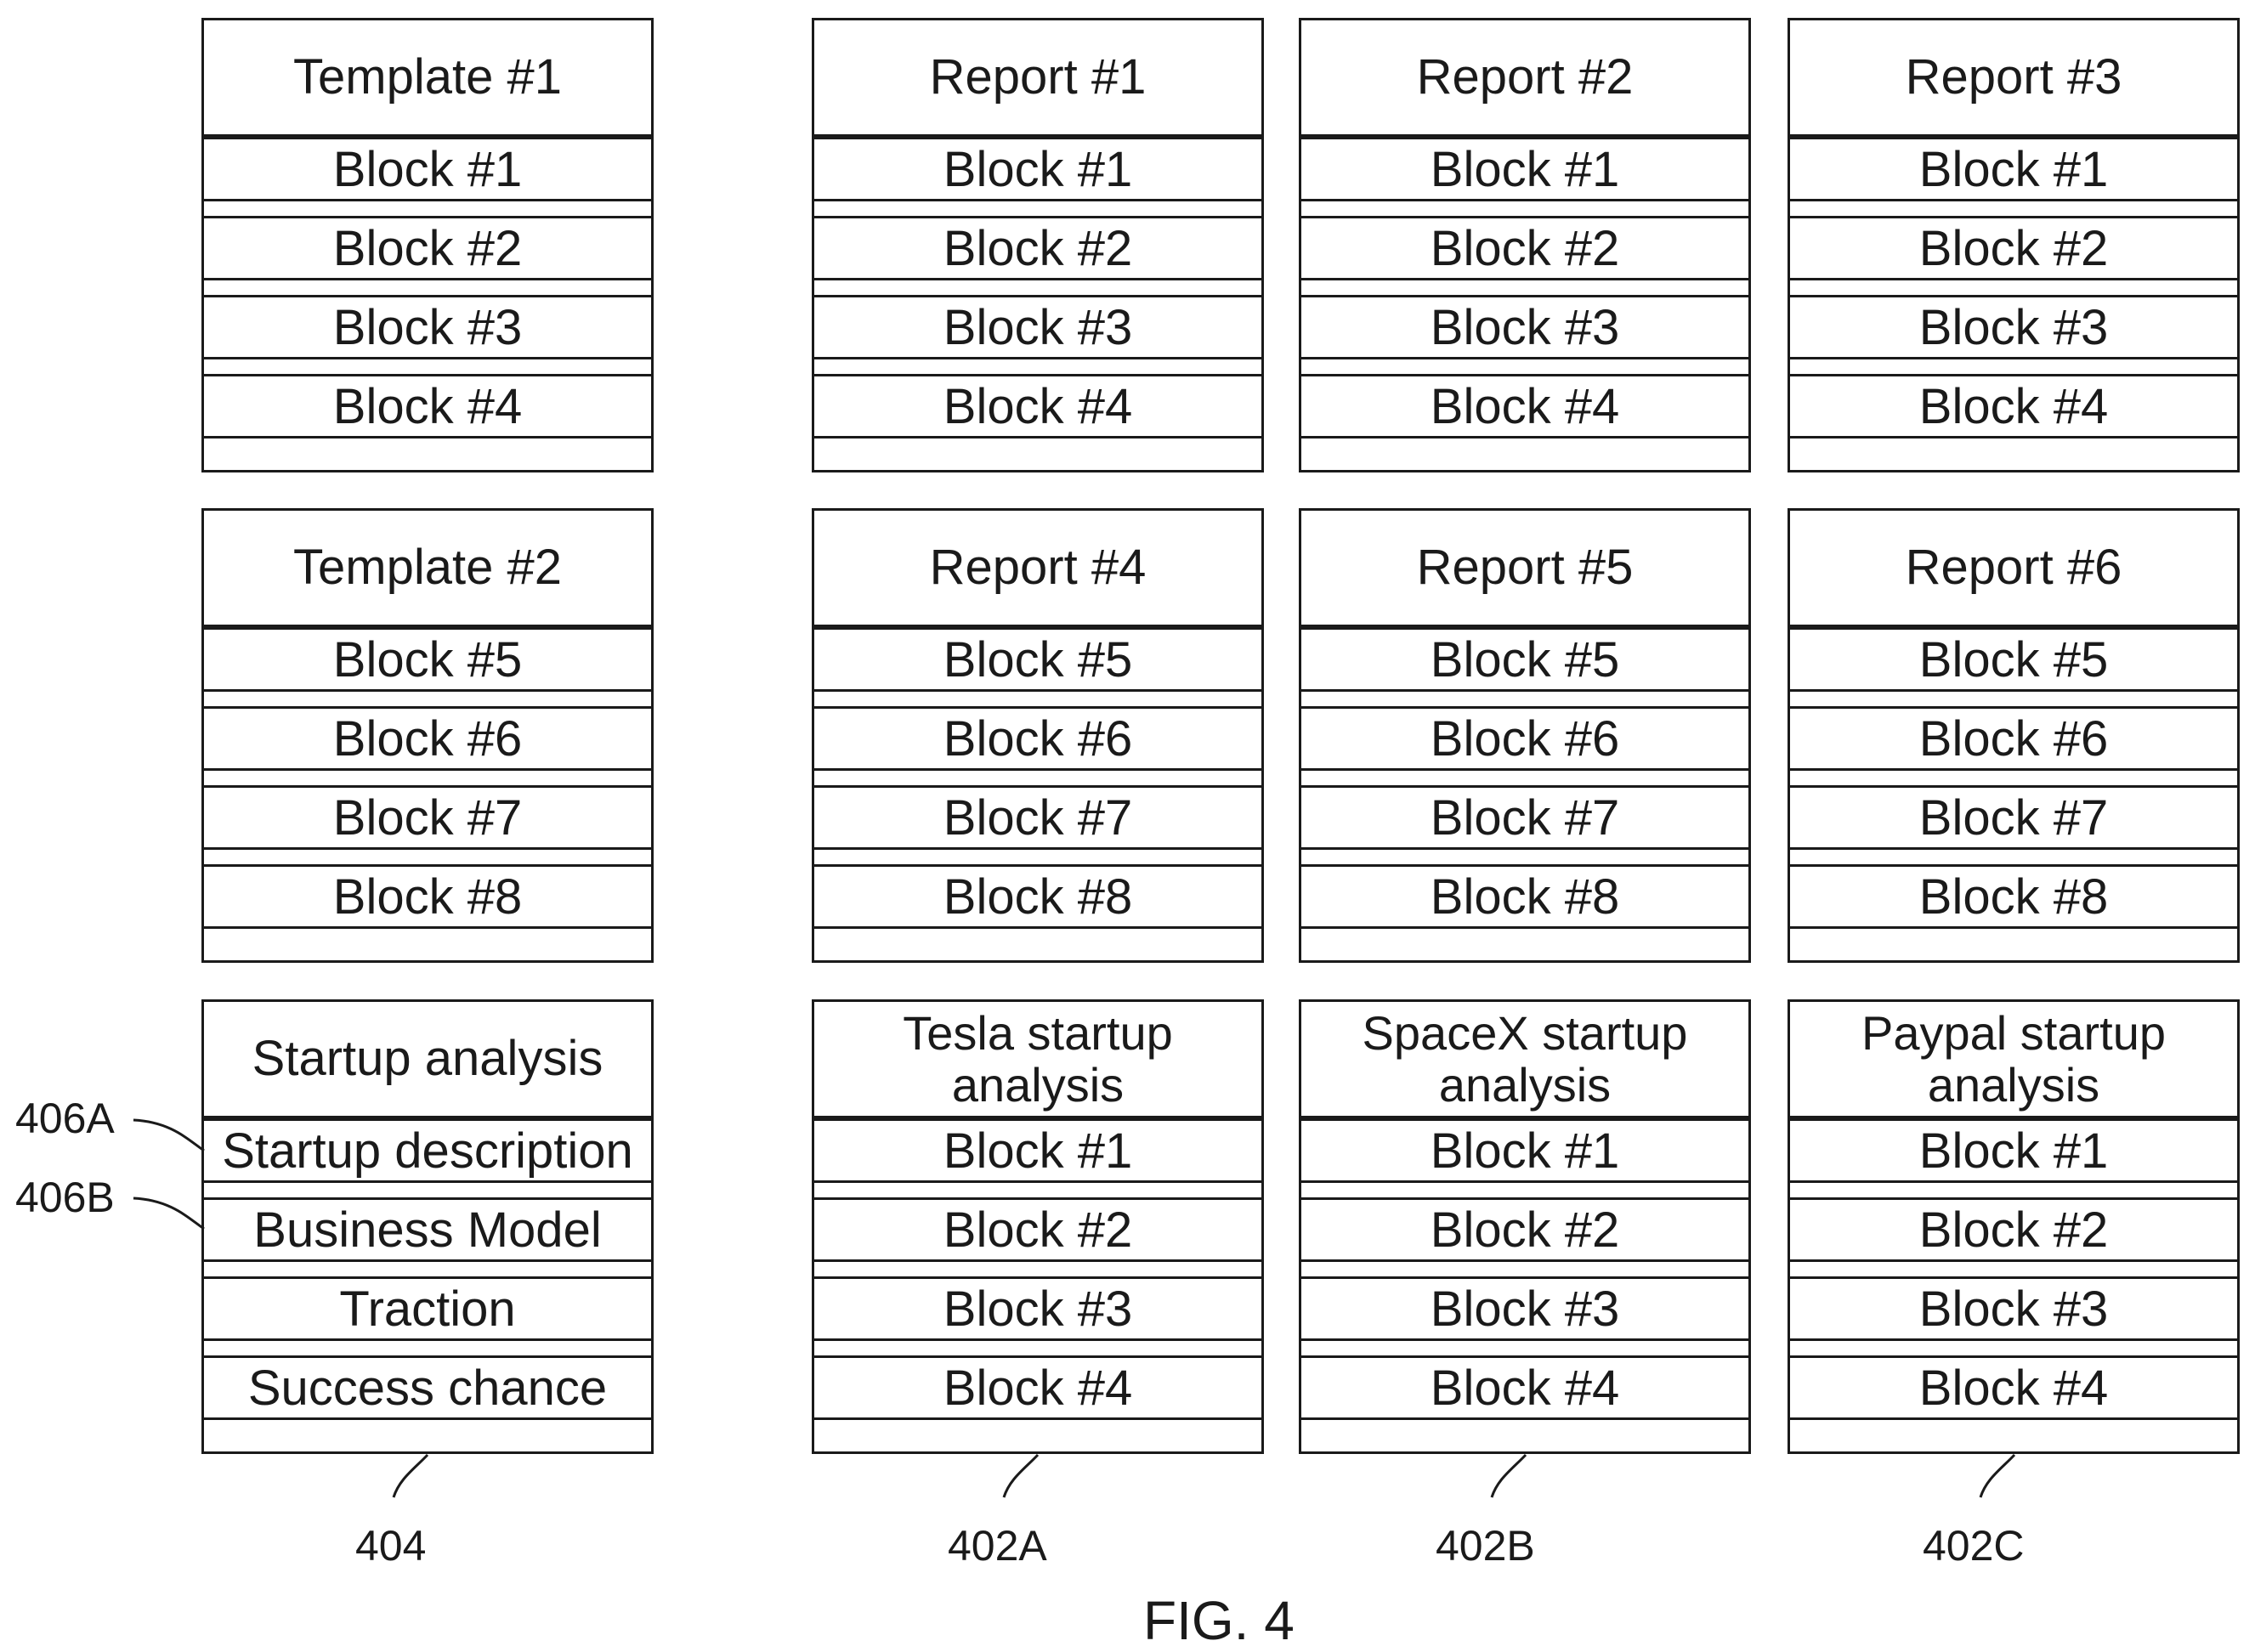 The height and width of the screenshot is (1652, 2255). Describe the element at coordinates (1524, 78) in the screenshot. I see `card-title: Report #2` at that location.